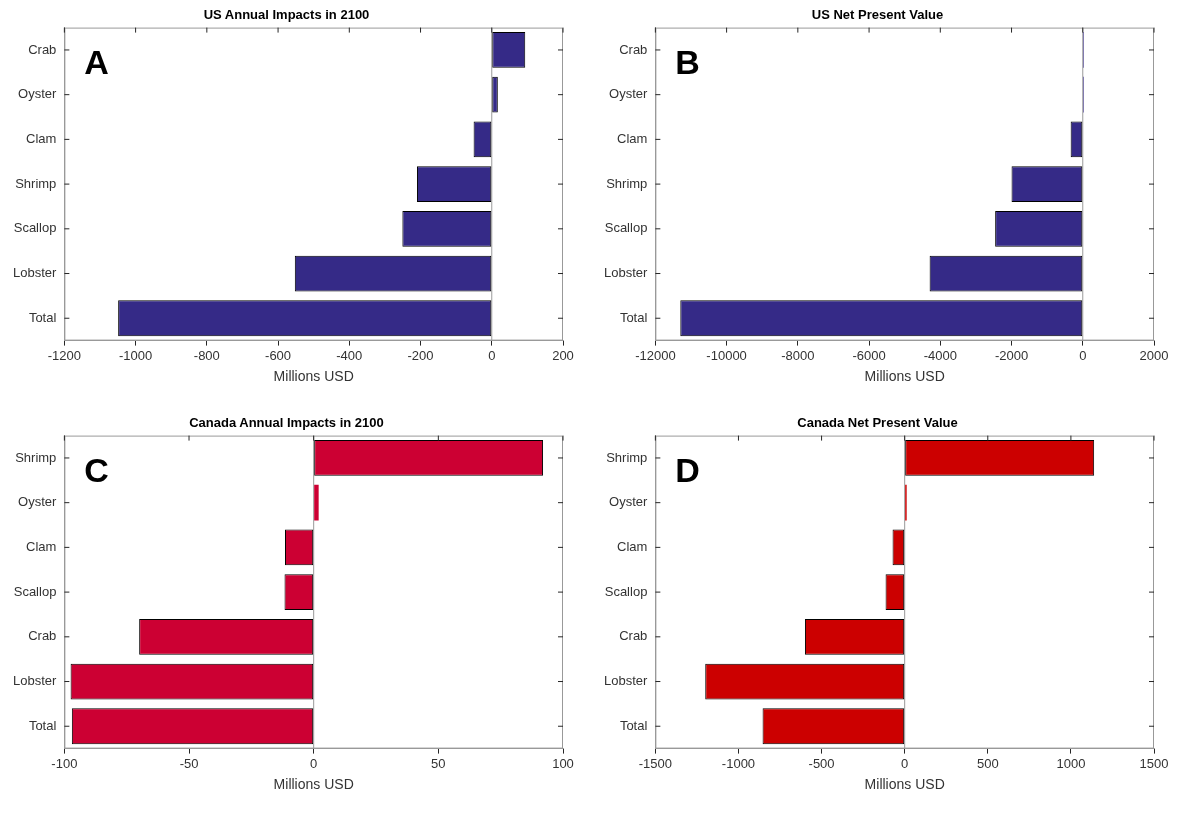 Image resolution: width=1183 pixels, height=817 pixels. I want to click on x-tick-label: 1500, so click(1154, 763).